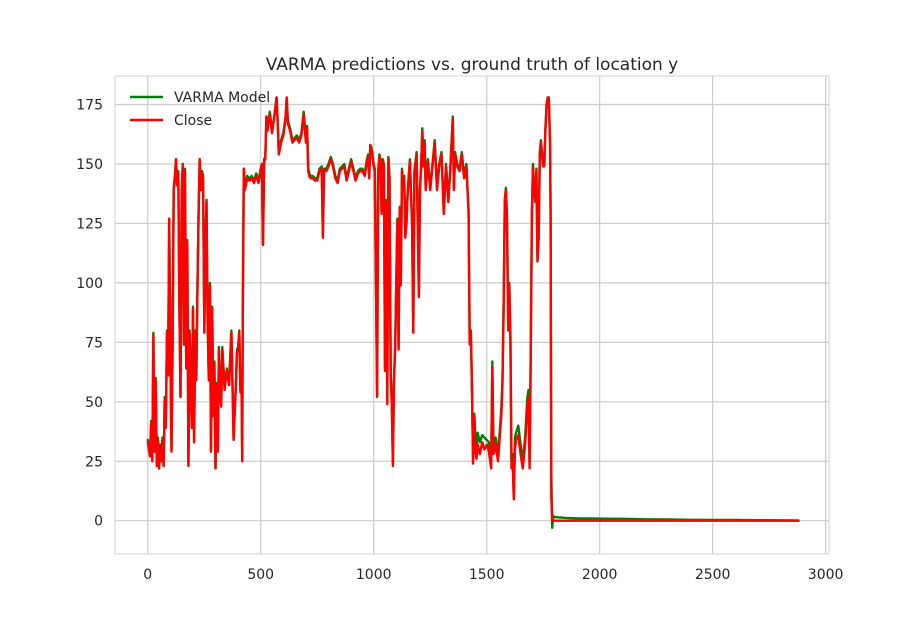  Describe the element at coordinates (89, 106) in the screenshot. I see `y-tick-label: 175` at that location.